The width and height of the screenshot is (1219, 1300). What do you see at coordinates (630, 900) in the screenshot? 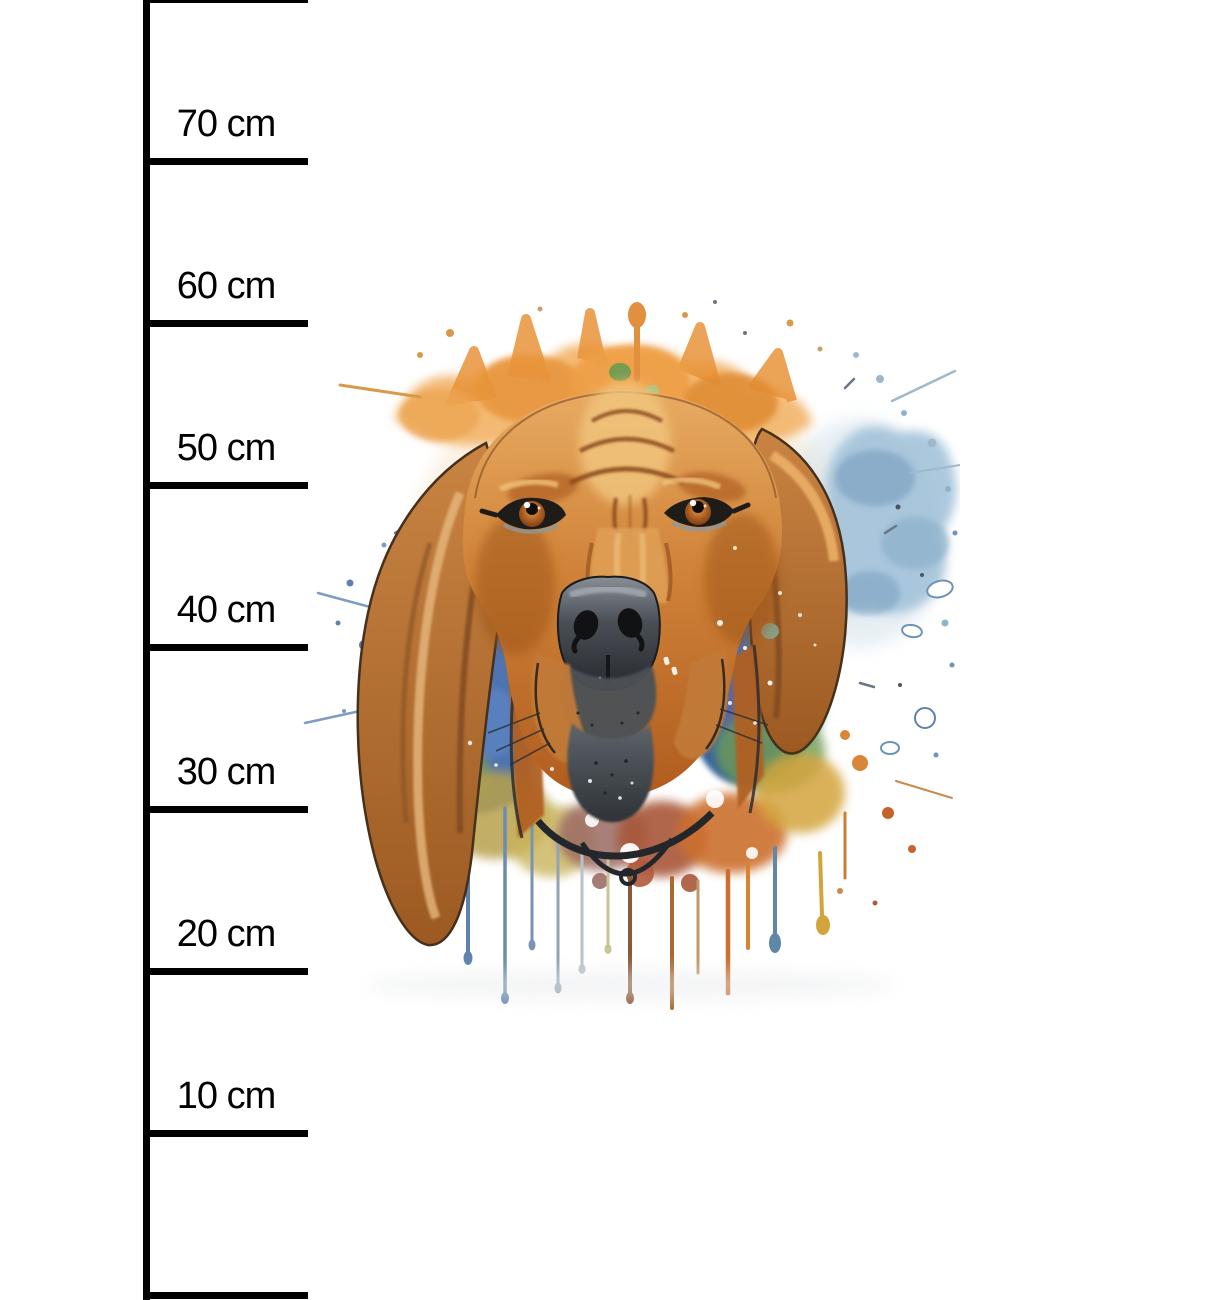
I see `paint-drips` at bounding box center [630, 900].